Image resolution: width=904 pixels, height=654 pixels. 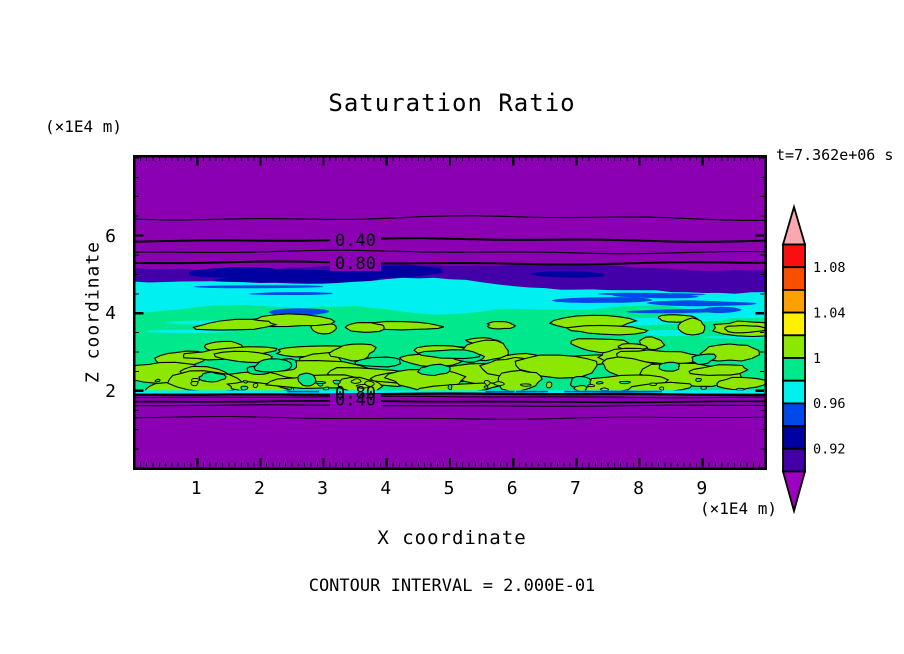 I want to click on z-axis-unit-label: (×1E4 m), so click(x=84, y=126).